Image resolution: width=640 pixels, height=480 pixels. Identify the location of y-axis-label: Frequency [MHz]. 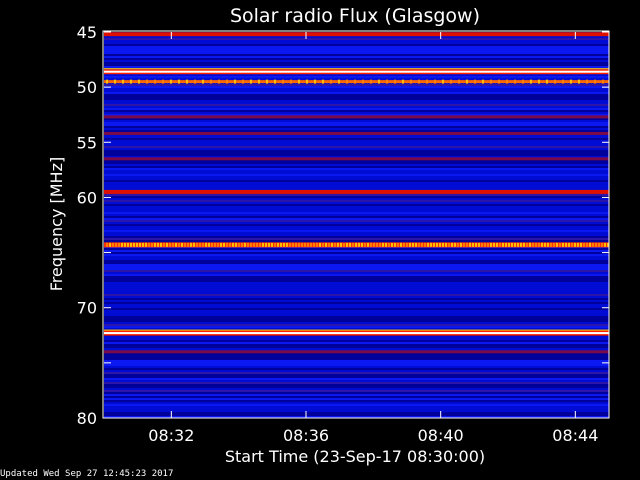
(56, 224).